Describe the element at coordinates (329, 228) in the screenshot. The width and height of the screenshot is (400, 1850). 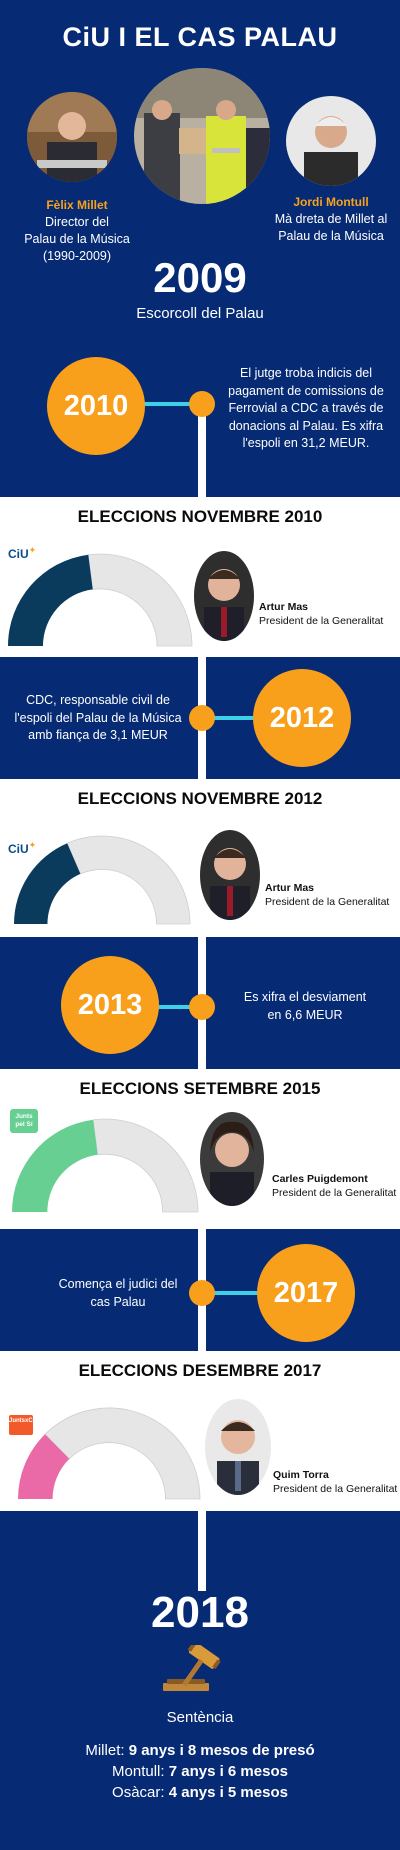
I see `person-role-montull: Mà dreta de Millet al Palau de la Música` at that location.